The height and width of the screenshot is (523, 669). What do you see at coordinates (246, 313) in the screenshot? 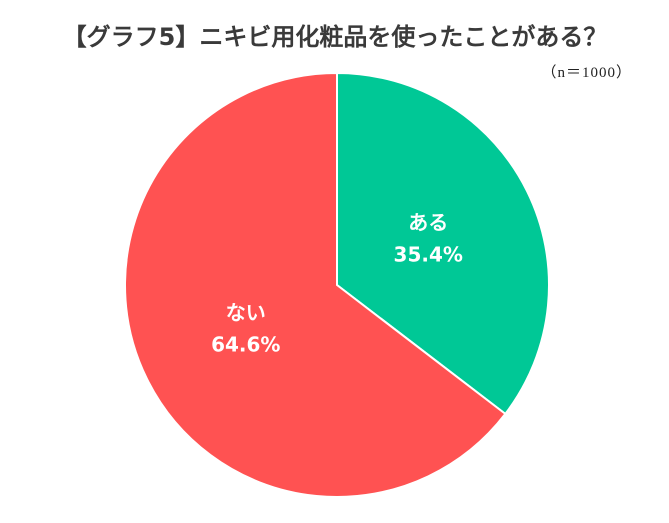
I see `slice-label: ない` at bounding box center [246, 313].